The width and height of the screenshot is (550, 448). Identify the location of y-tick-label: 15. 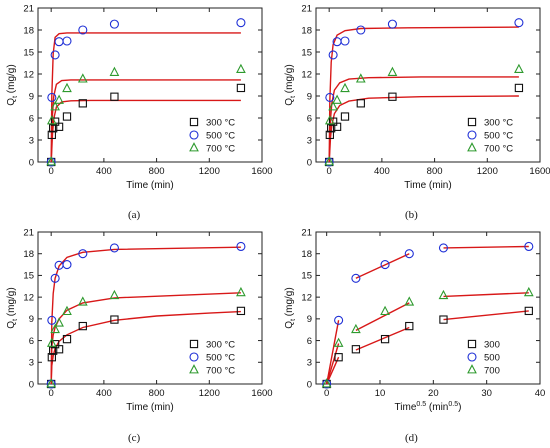
(306, 52).